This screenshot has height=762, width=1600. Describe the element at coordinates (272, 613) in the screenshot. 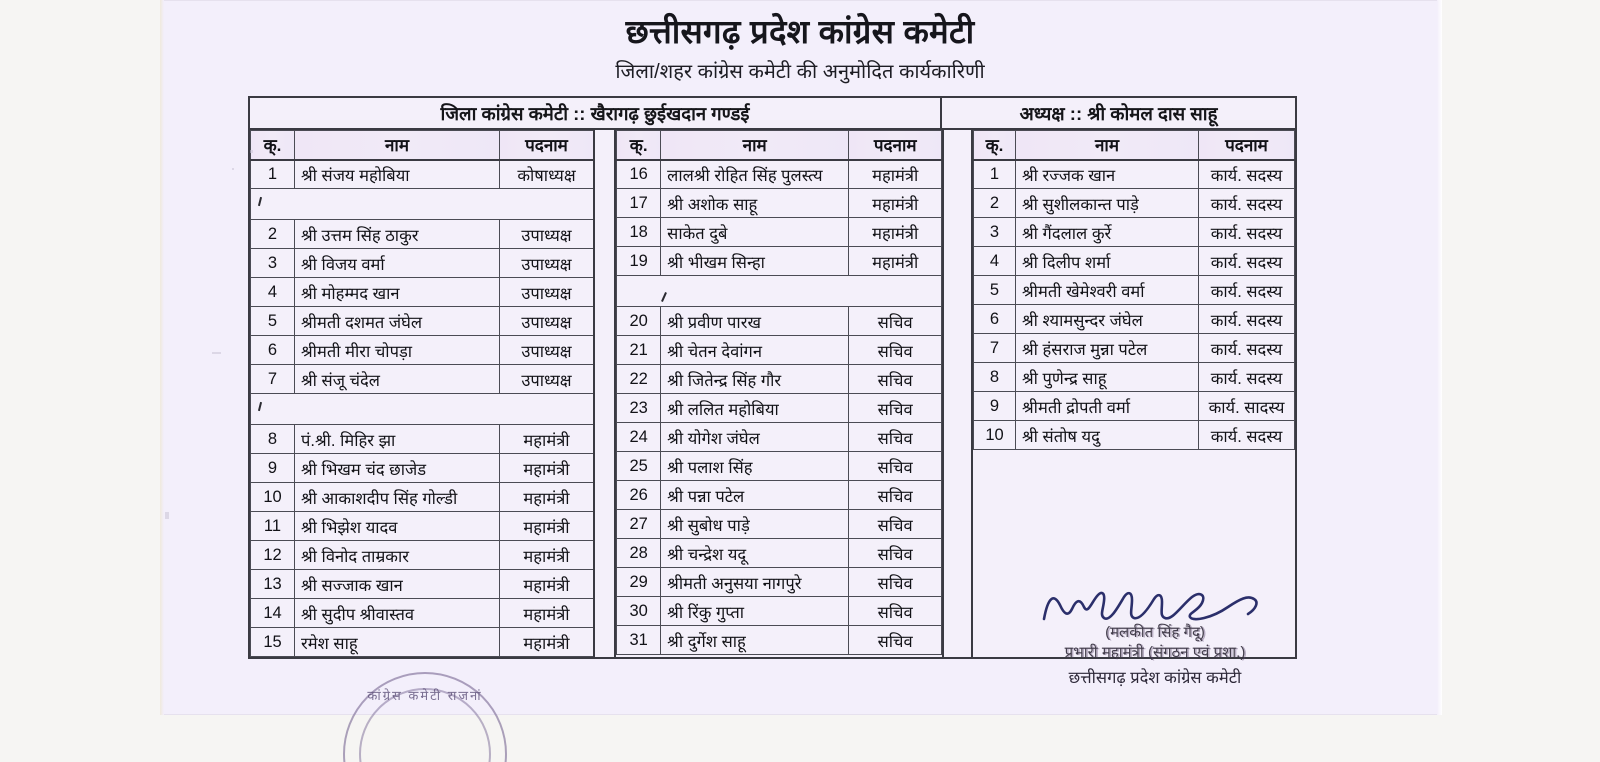

I see `cell-serial: 14` at that location.